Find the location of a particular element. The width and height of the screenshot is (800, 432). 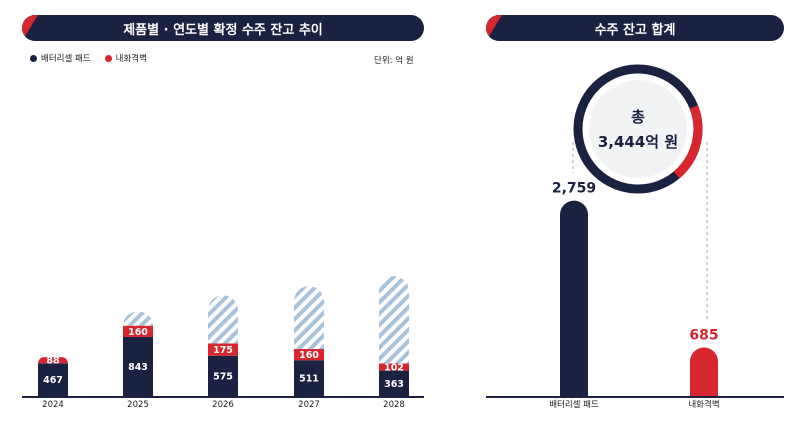

label-firewall-2024: 88 is located at coordinates (53, 361).